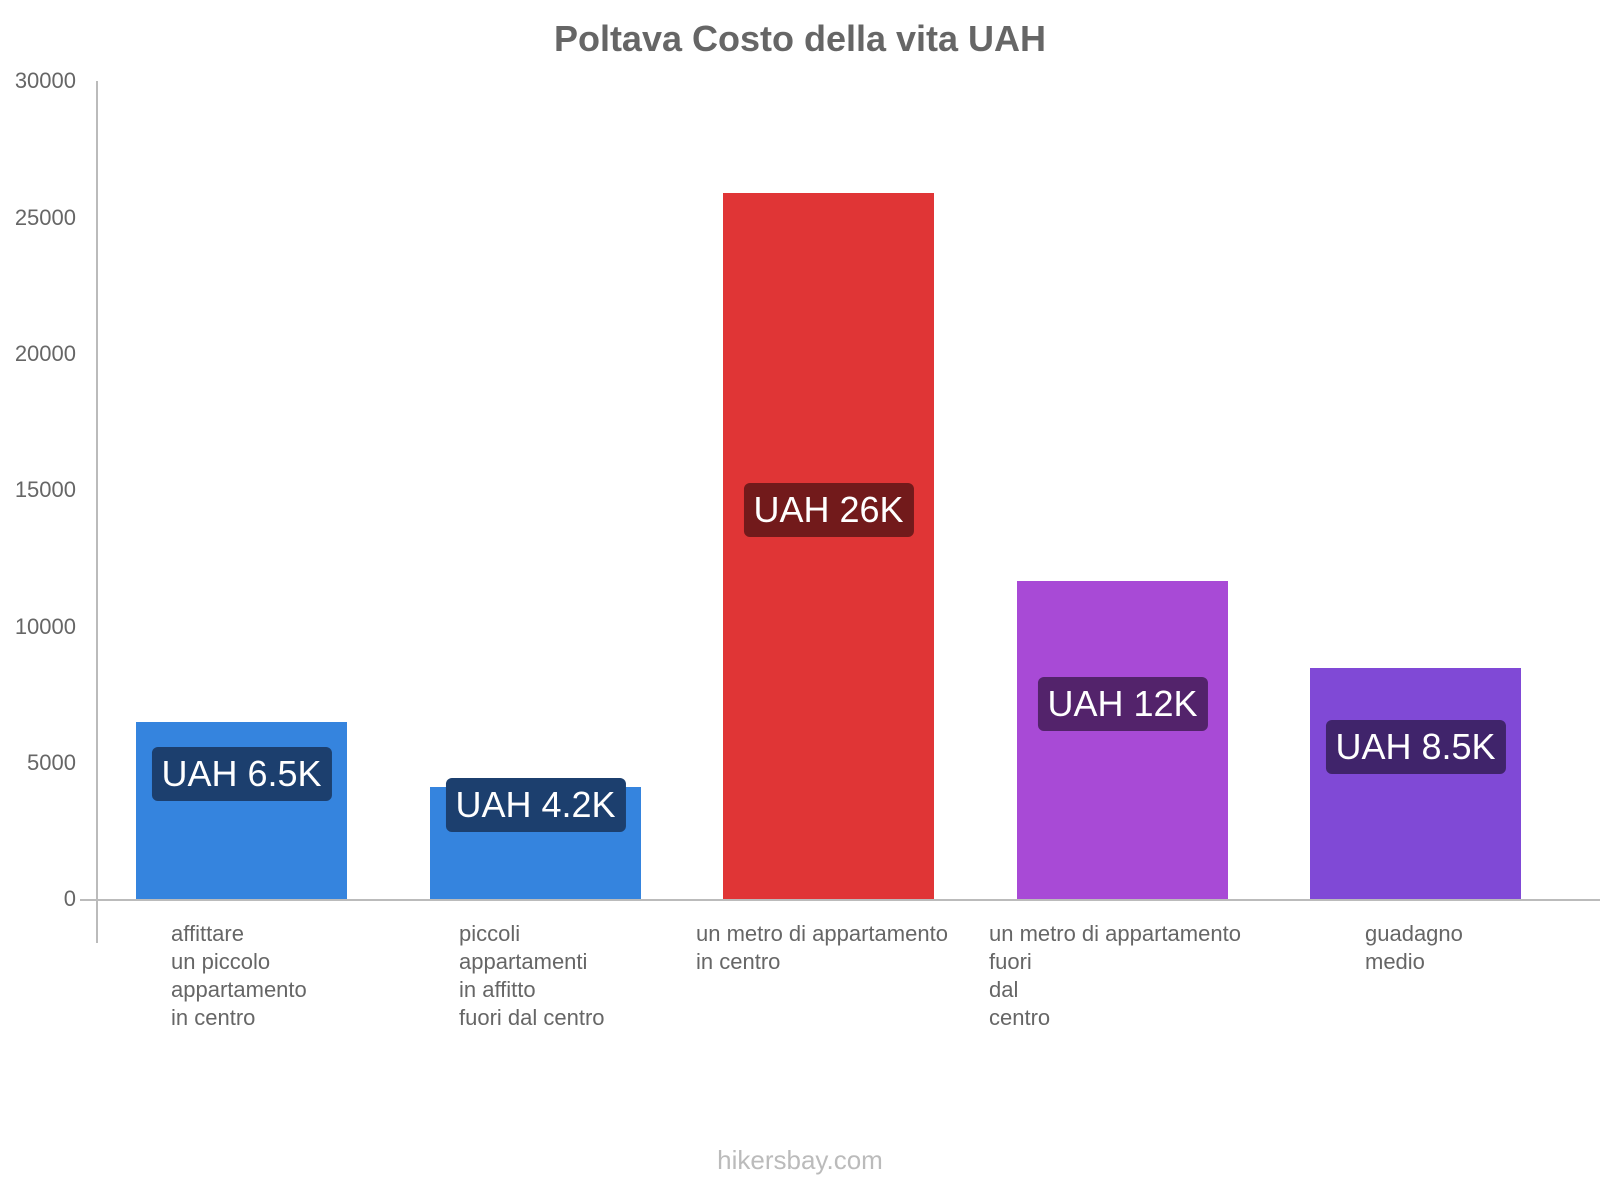 The height and width of the screenshot is (1200, 1600). What do you see at coordinates (97, 512) in the screenshot?
I see `y-axis-line` at bounding box center [97, 512].